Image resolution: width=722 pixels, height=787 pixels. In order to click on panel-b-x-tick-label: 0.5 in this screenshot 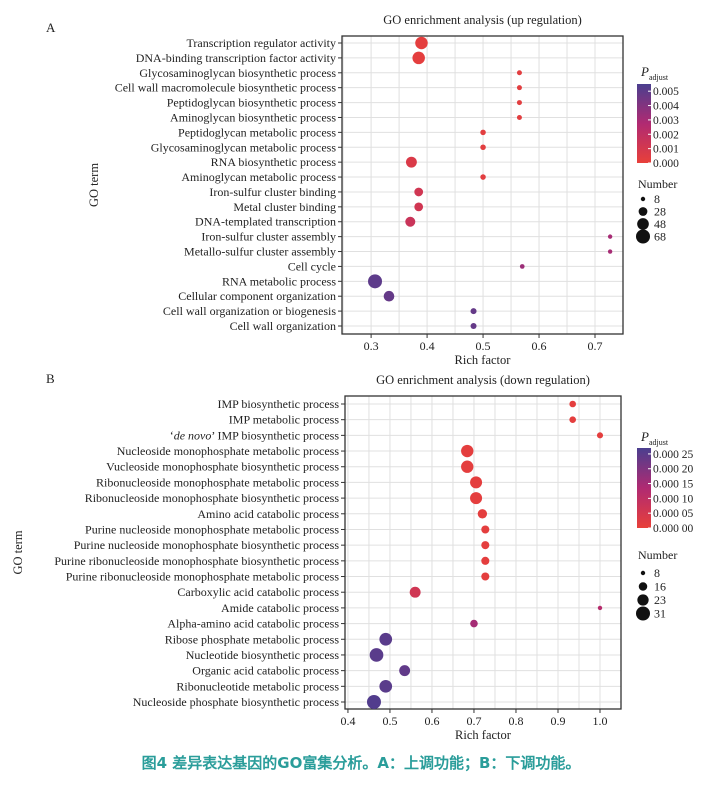, I will do `click(389, 721)`.